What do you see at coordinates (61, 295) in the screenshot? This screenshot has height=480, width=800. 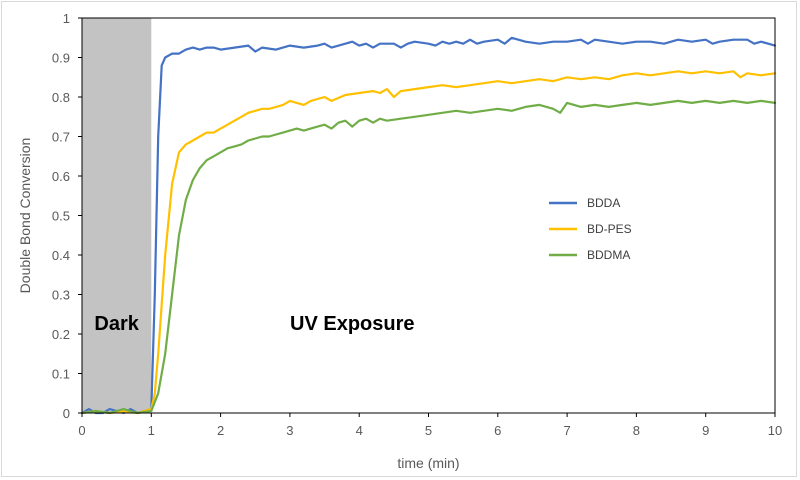 I see `y-tick-label: 0.3` at bounding box center [61, 295].